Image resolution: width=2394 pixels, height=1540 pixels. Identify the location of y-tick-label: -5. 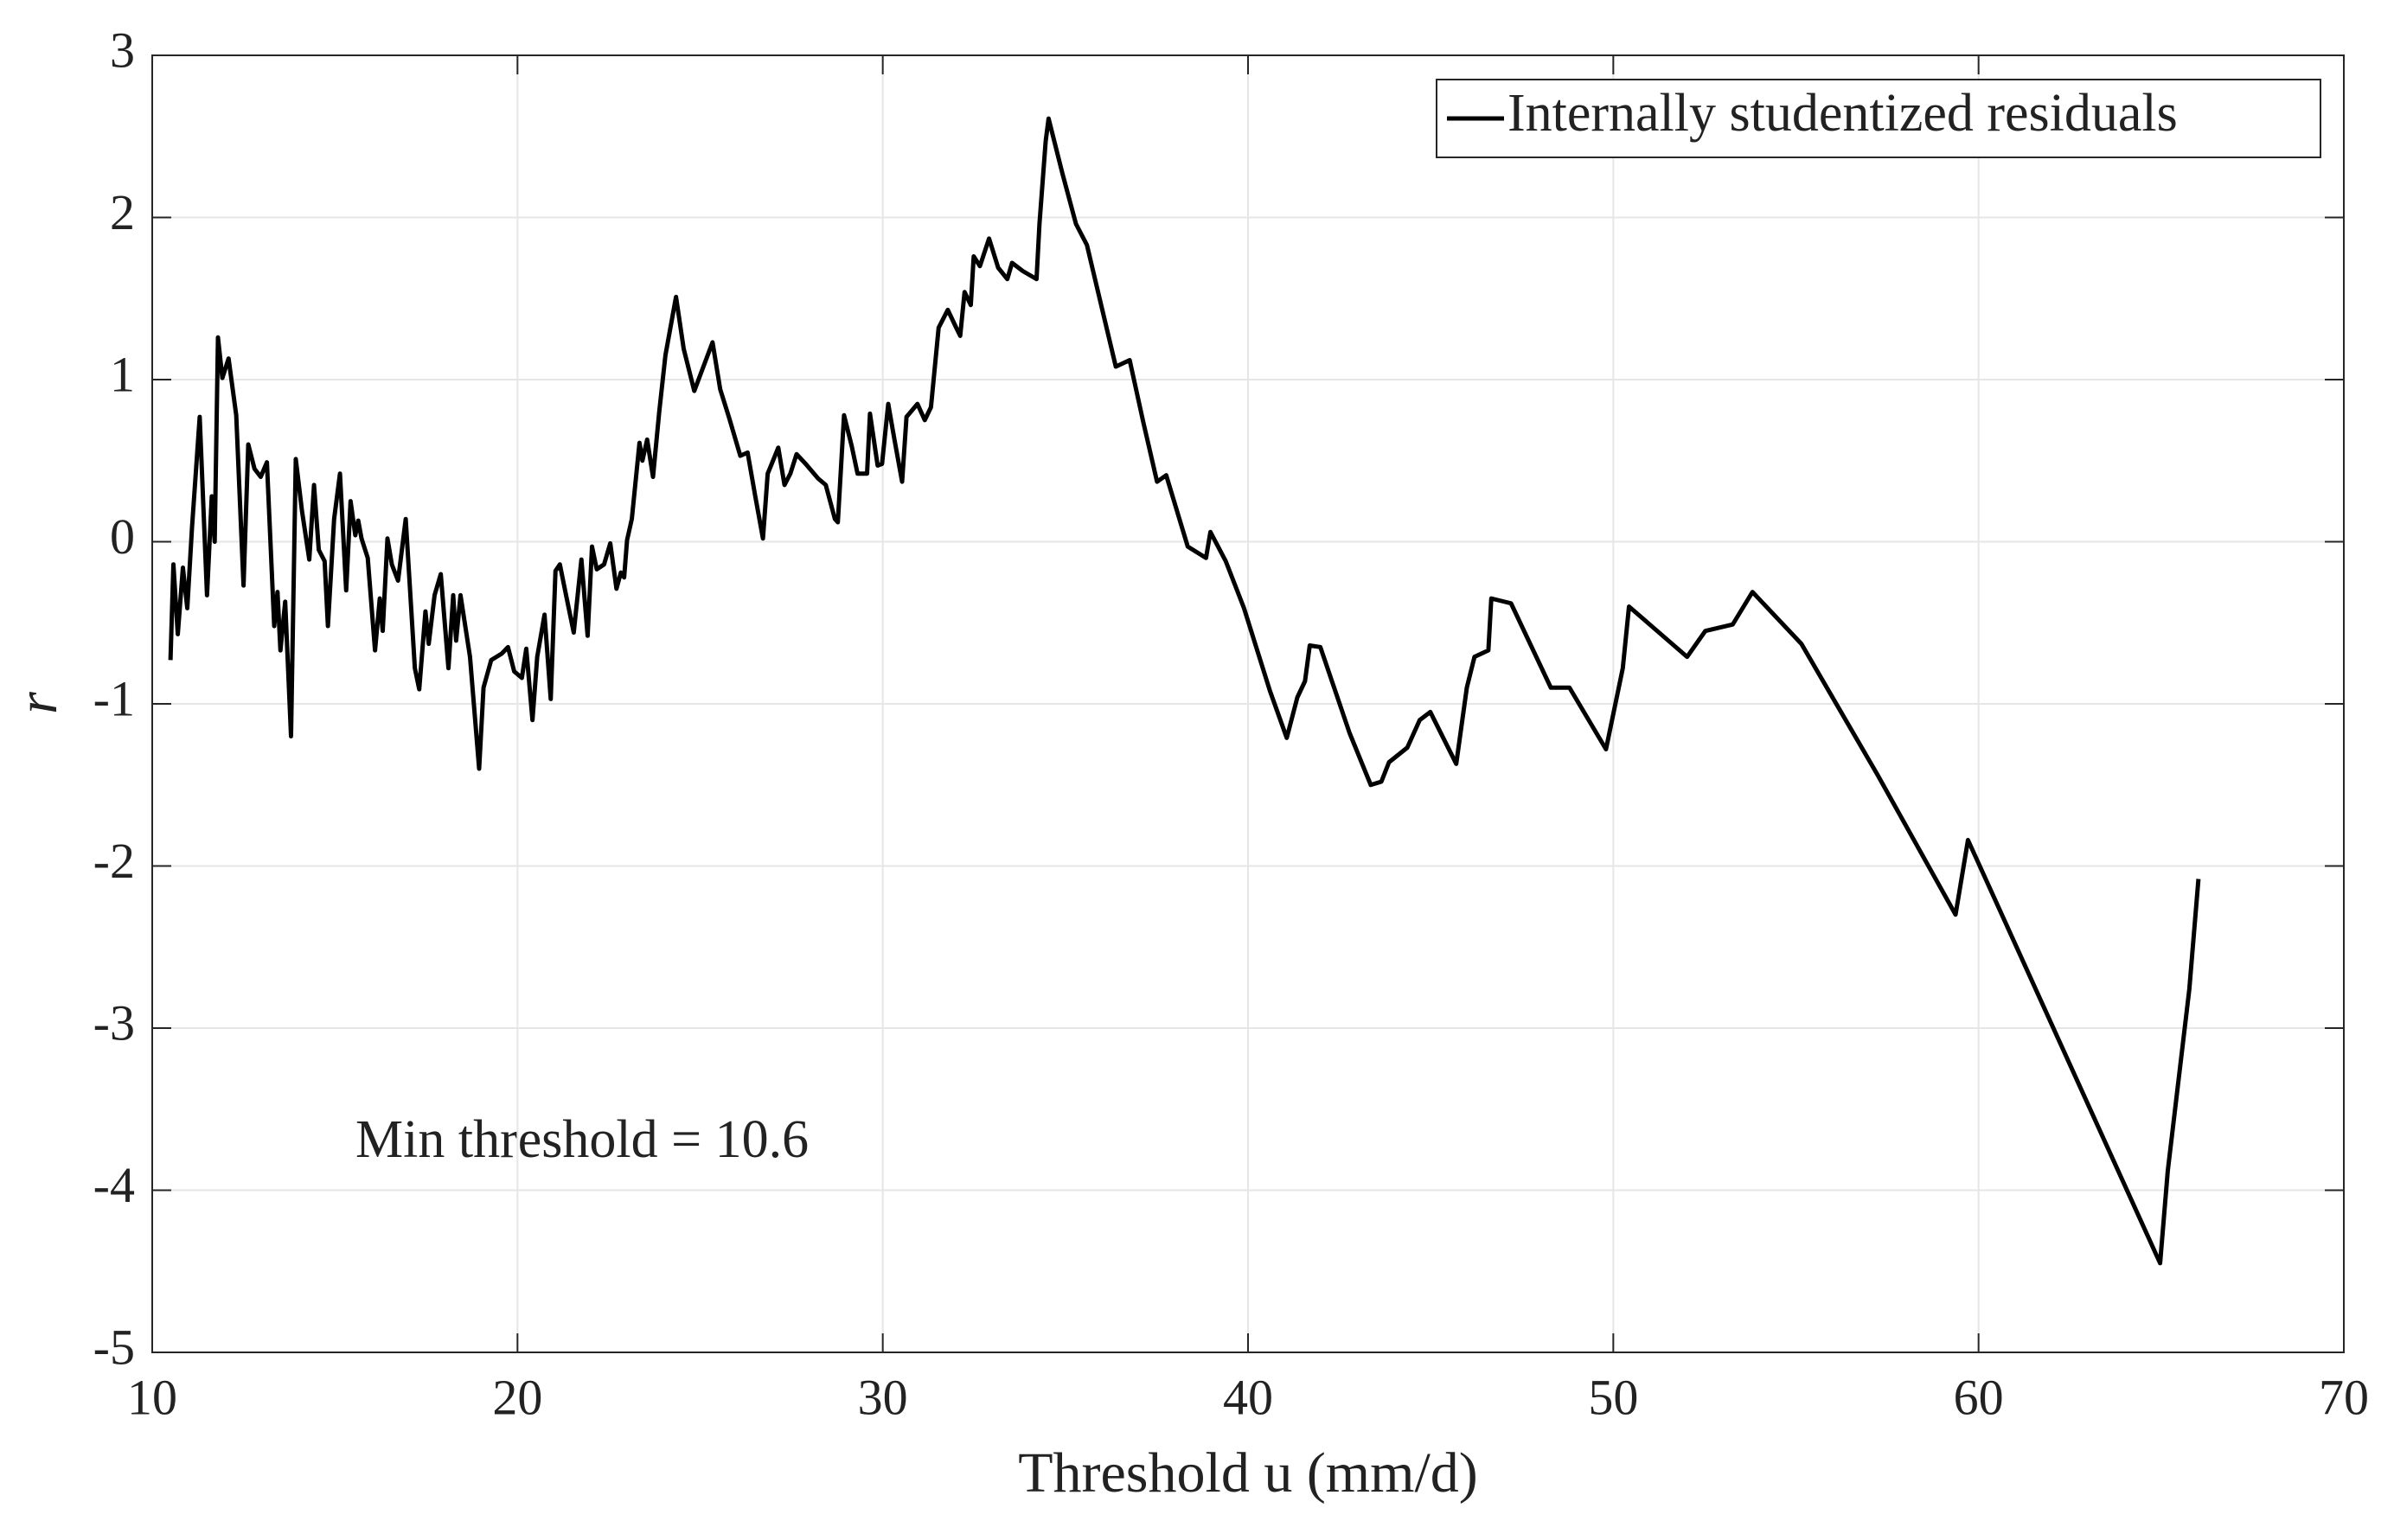
(114, 1347).